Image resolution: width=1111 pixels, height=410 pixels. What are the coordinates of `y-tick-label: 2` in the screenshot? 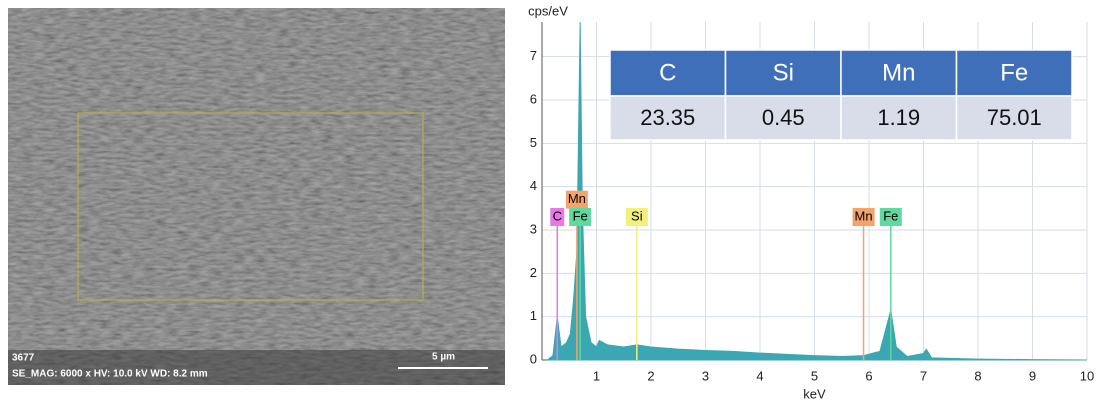 It's located at (533, 272).